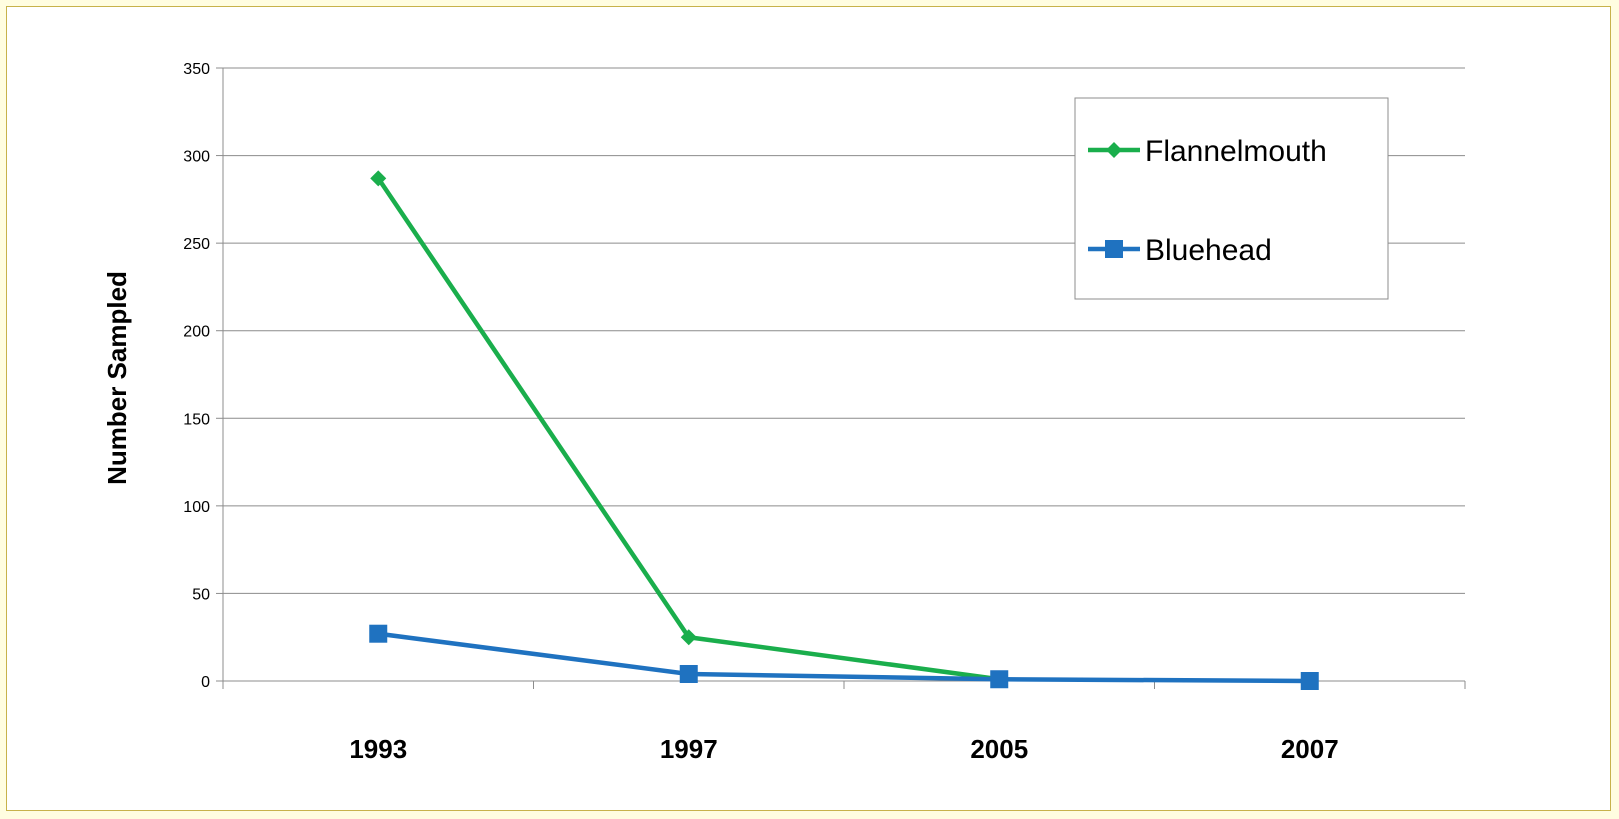 The width and height of the screenshot is (1619, 819). I want to click on legend: Flannelmouth Bluehead, so click(1231, 198).